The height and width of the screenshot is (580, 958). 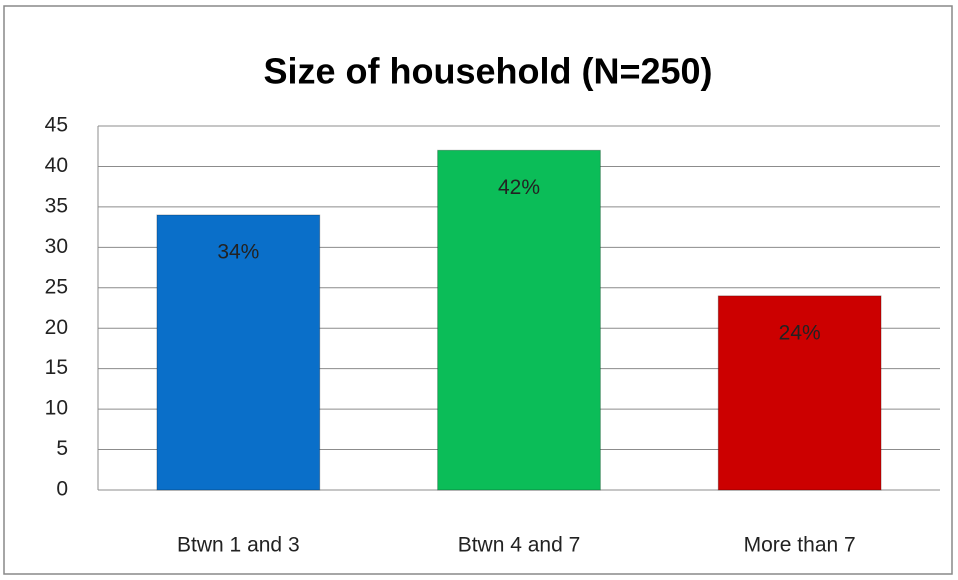 I want to click on value-label: 34%, so click(x=238, y=252).